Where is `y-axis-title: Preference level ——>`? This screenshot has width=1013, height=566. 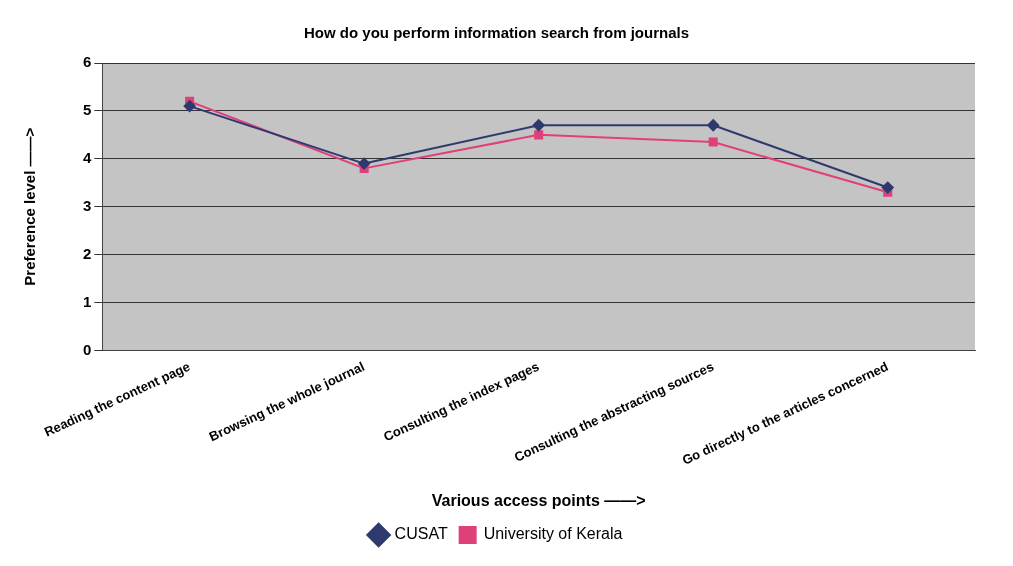
y-axis-title: Preference level ——> is located at coordinates (30, 206).